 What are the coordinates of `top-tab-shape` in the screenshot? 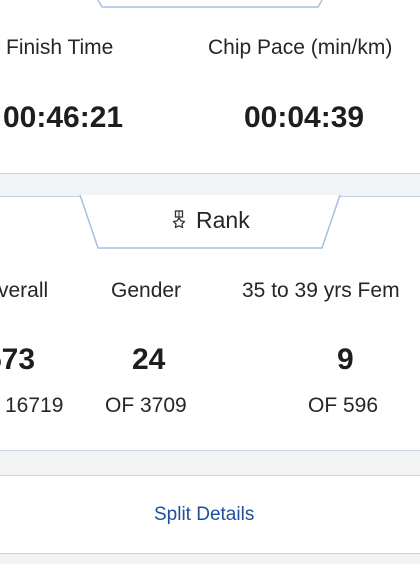 It's located at (210, 4).